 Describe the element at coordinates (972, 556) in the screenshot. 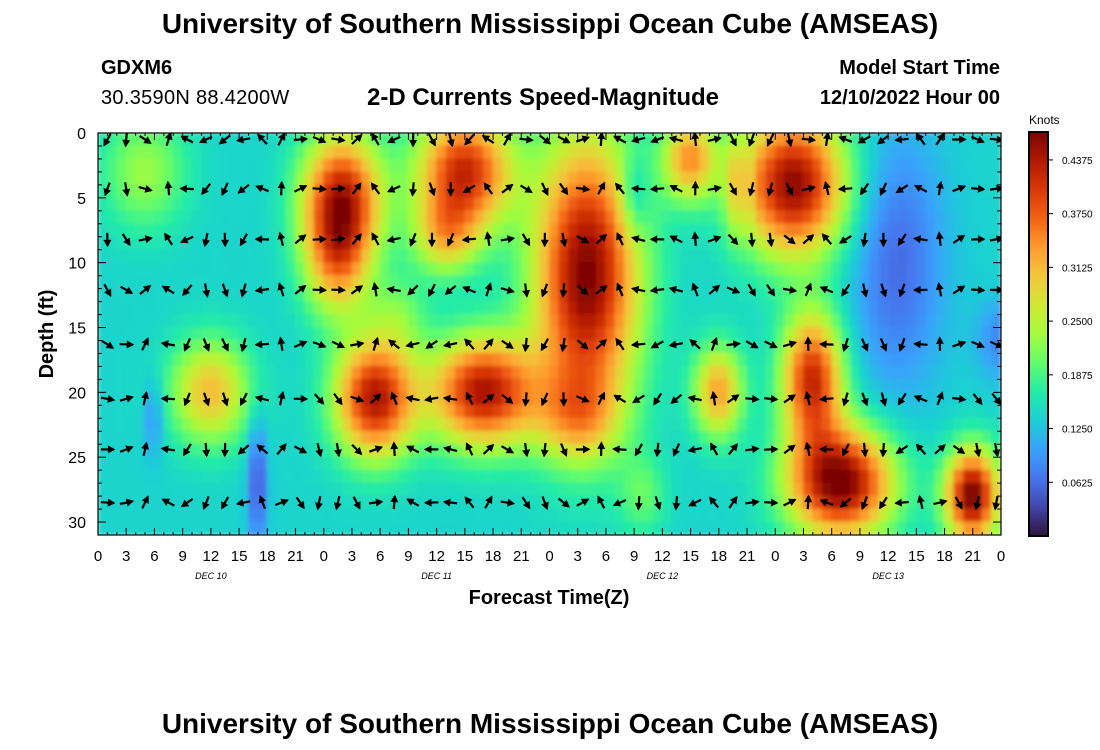

I see `x-tick-label: 21` at that location.